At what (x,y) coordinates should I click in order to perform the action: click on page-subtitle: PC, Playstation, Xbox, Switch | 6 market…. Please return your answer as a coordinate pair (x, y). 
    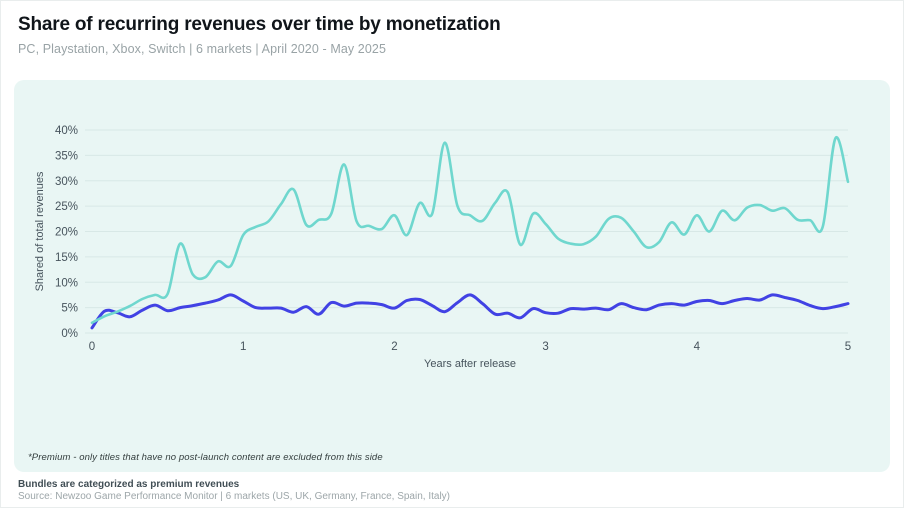
    Looking at the image, I should click on (202, 49).